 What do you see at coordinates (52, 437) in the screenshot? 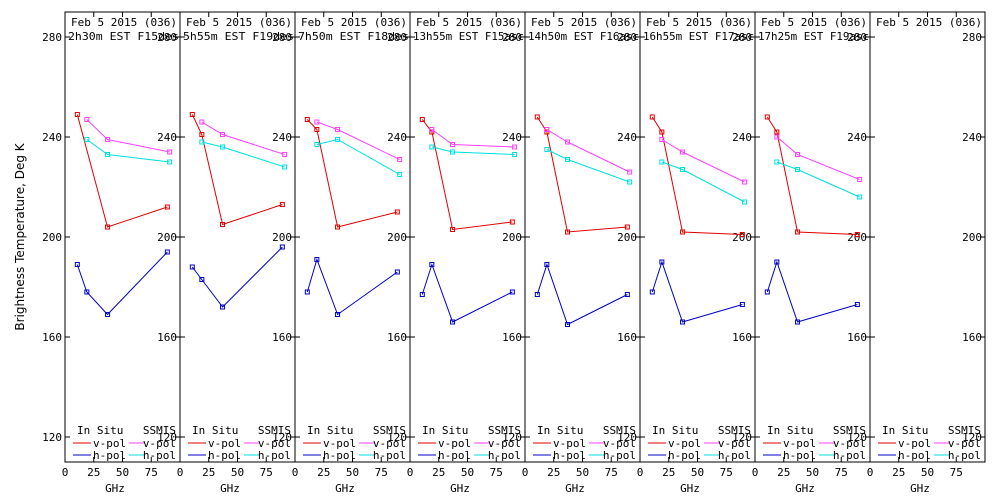
I see `y-tick-label-outer: 120` at bounding box center [52, 437].